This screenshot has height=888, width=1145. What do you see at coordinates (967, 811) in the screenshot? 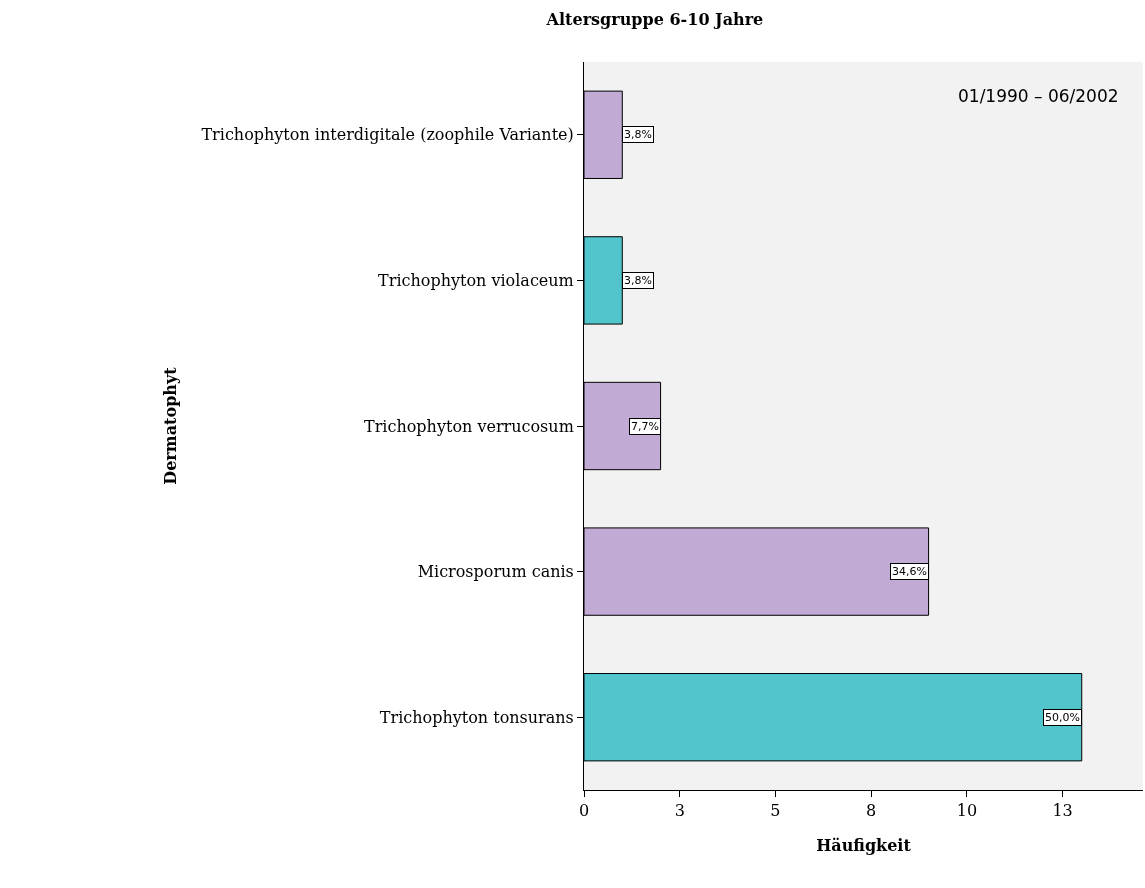
I see `x-tick-label: 10` at bounding box center [967, 811].